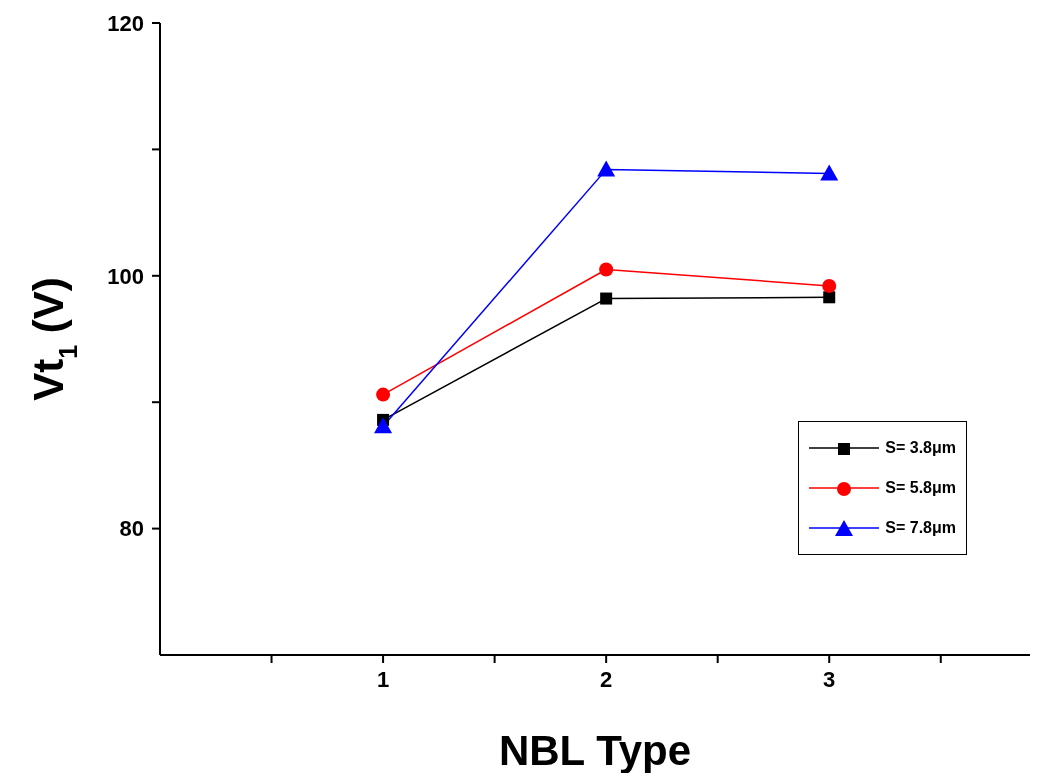 This screenshot has height=781, width=1045. Describe the element at coordinates (606, 679) in the screenshot. I see `x-tick-label: 2` at that location.